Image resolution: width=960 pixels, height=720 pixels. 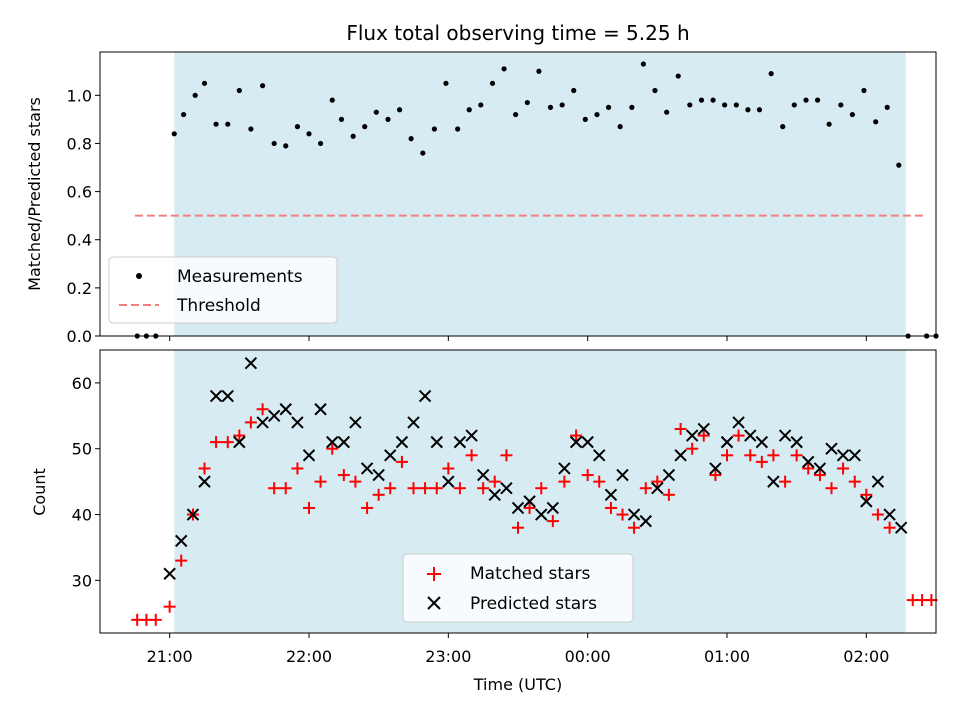 What do you see at coordinates (866, 656) in the screenshot?
I see `x-tick-label: 02:00` at bounding box center [866, 656].